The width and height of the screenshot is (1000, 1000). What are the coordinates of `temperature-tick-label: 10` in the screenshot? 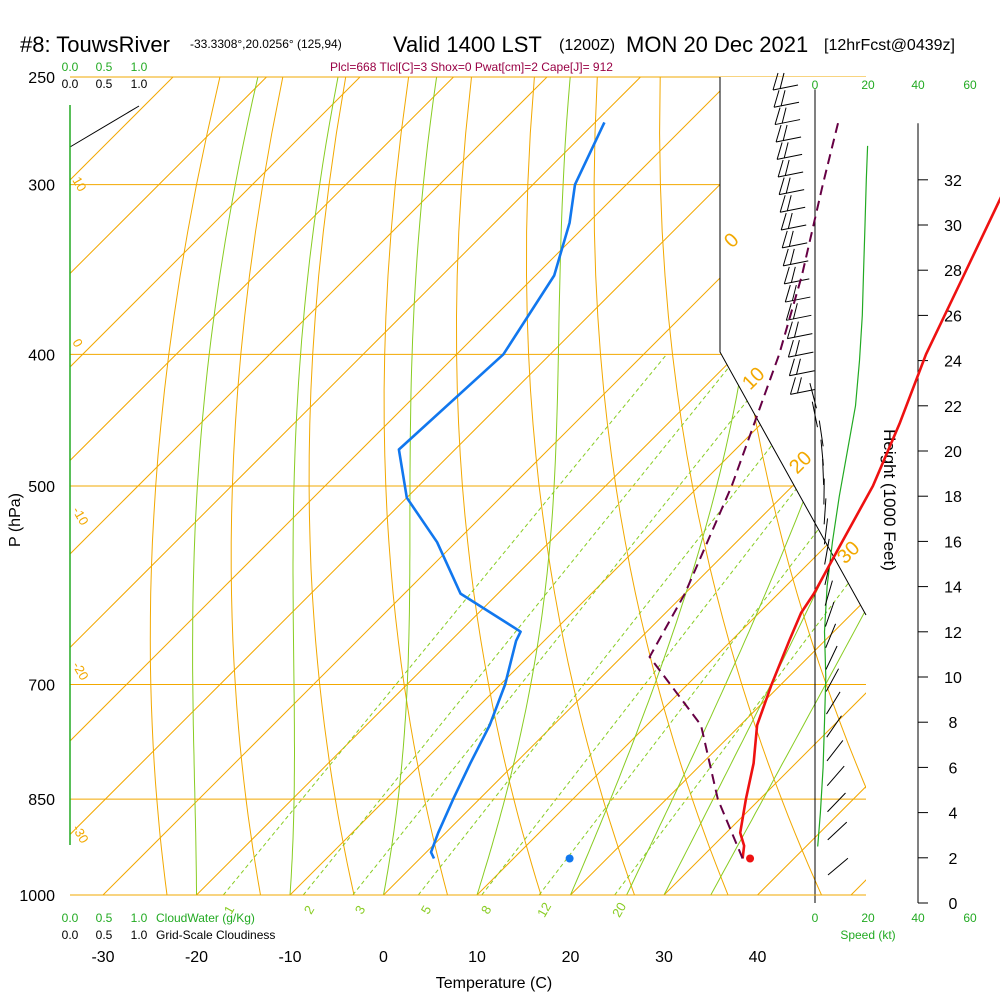 It's located at (477, 957).